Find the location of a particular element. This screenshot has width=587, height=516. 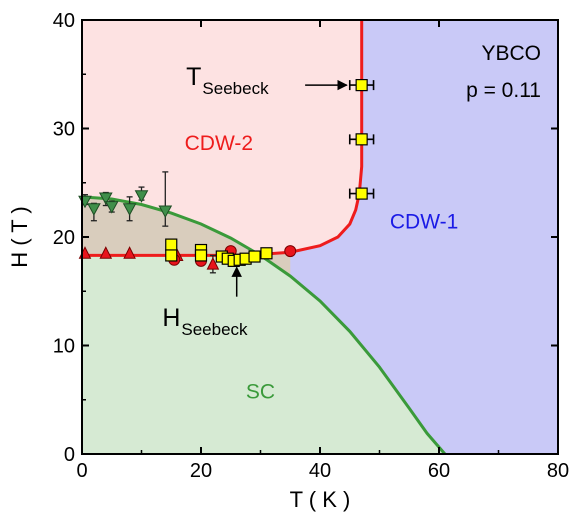

annotation-label: TSeebeck is located at coordinates (227, 80).